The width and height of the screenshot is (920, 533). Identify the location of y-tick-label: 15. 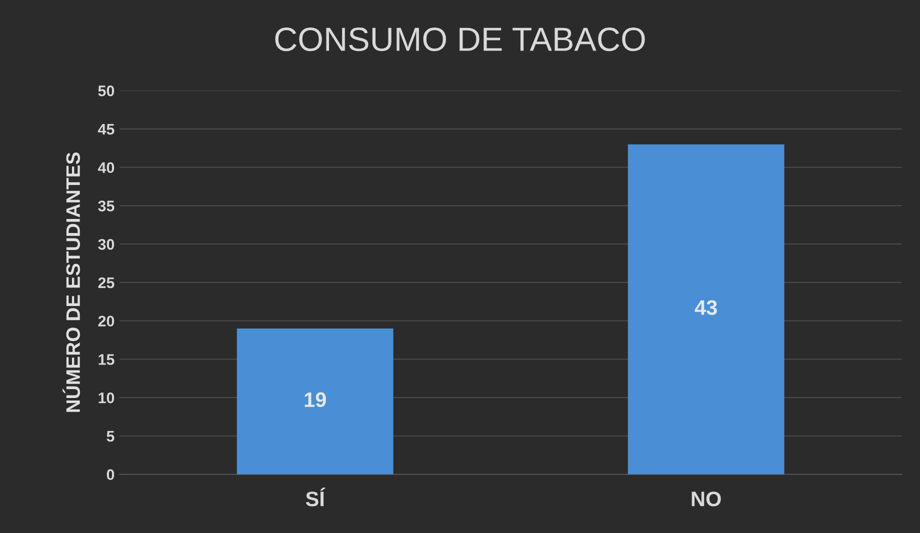
(106, 359).